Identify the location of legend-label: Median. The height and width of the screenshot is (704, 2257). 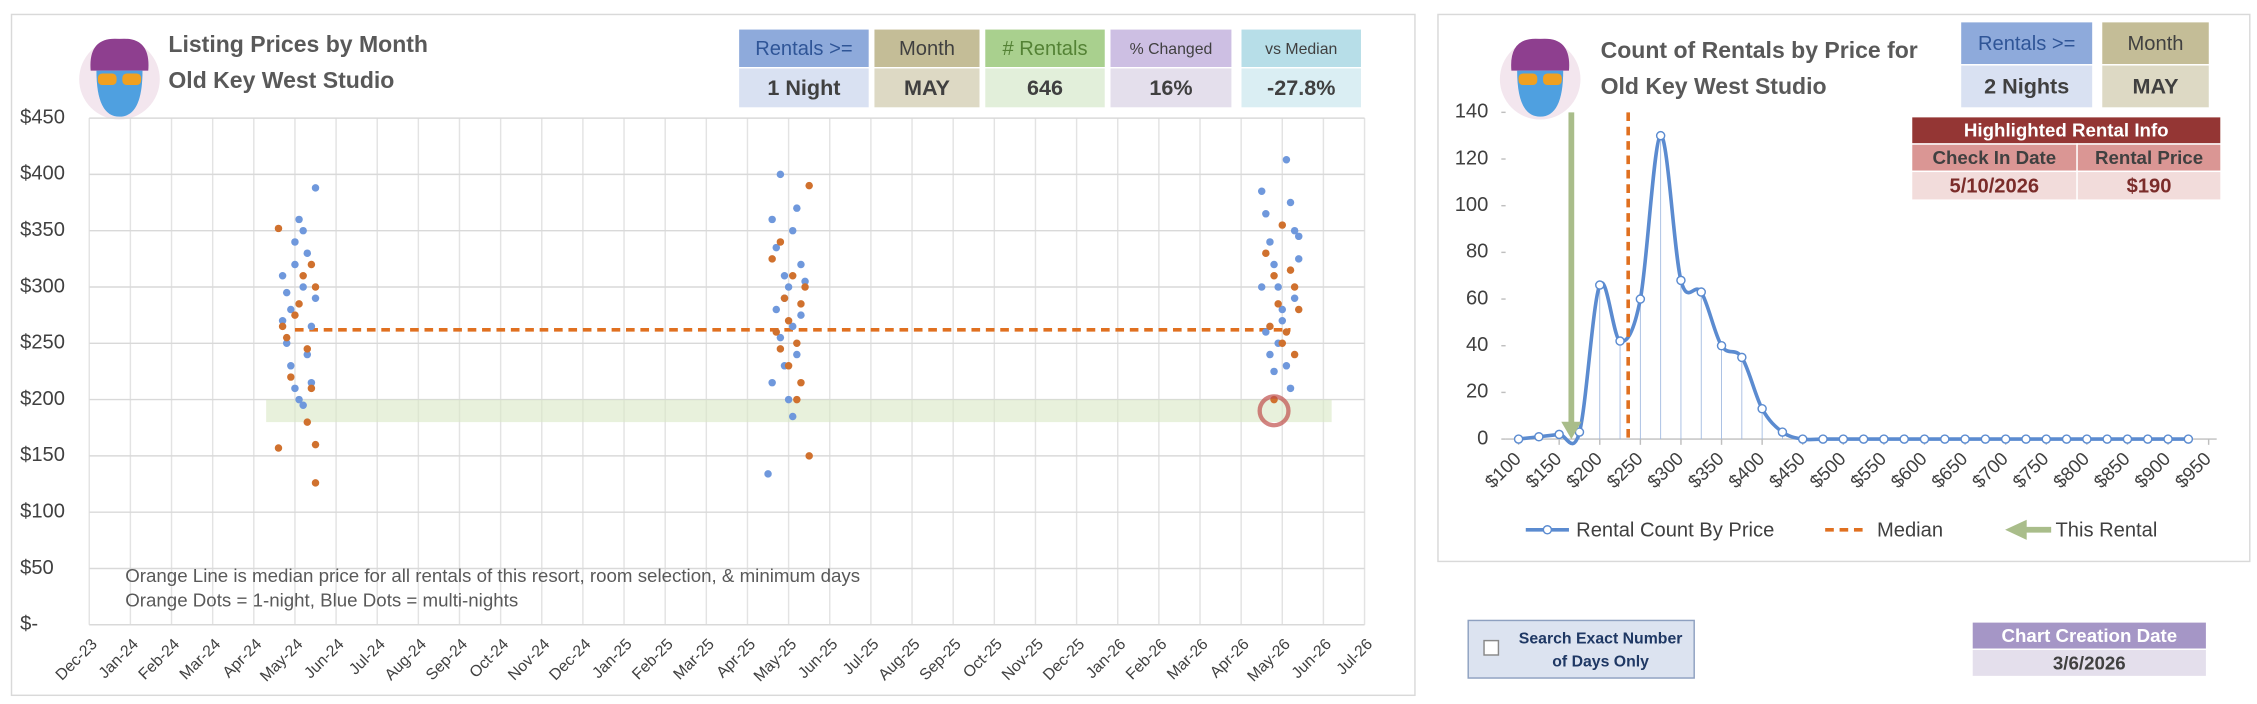
(1910, 531).